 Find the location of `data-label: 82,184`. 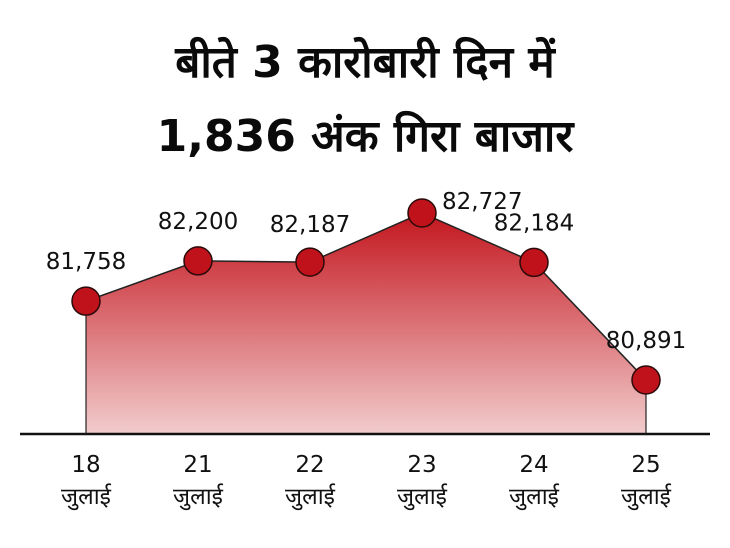

data-label: 82,184 is located at coordinates (534, 223).